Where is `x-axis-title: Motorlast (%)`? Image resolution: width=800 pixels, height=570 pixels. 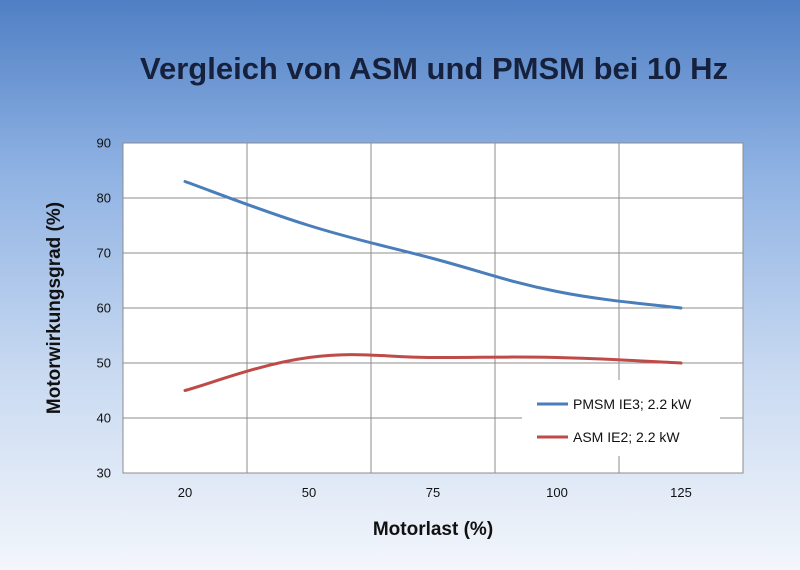
x-axis-title: Motorlast (%) is located at coordinates (433, 529).